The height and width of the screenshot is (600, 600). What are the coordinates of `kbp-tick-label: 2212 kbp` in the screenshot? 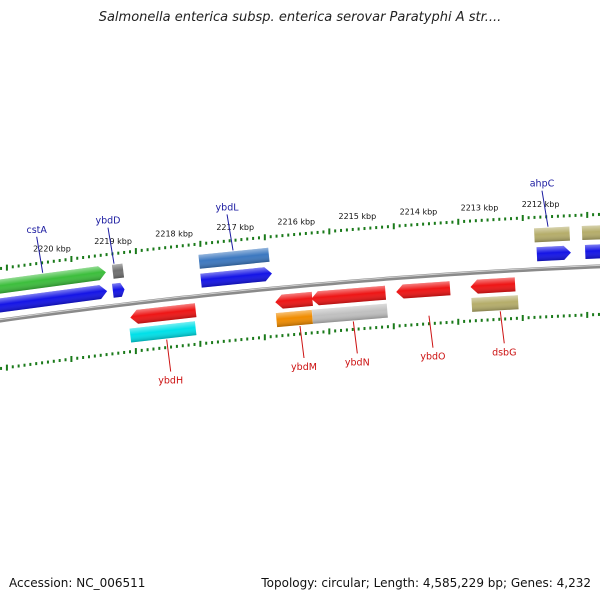 It's located at (541, 204).